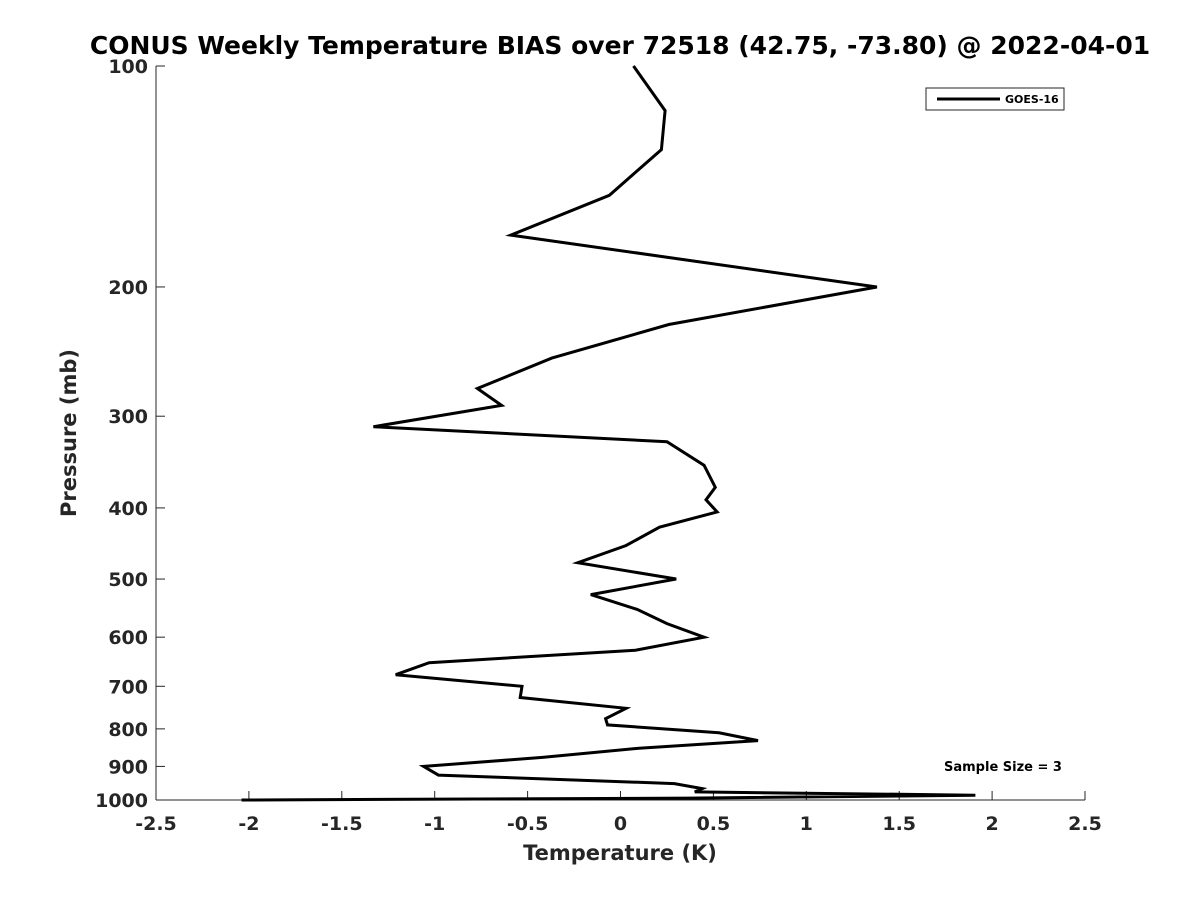  Describe the element at coordinates (1003, 767) in the screenshot. I see `sample-size-annotation: Sample Size = 3` at that location.